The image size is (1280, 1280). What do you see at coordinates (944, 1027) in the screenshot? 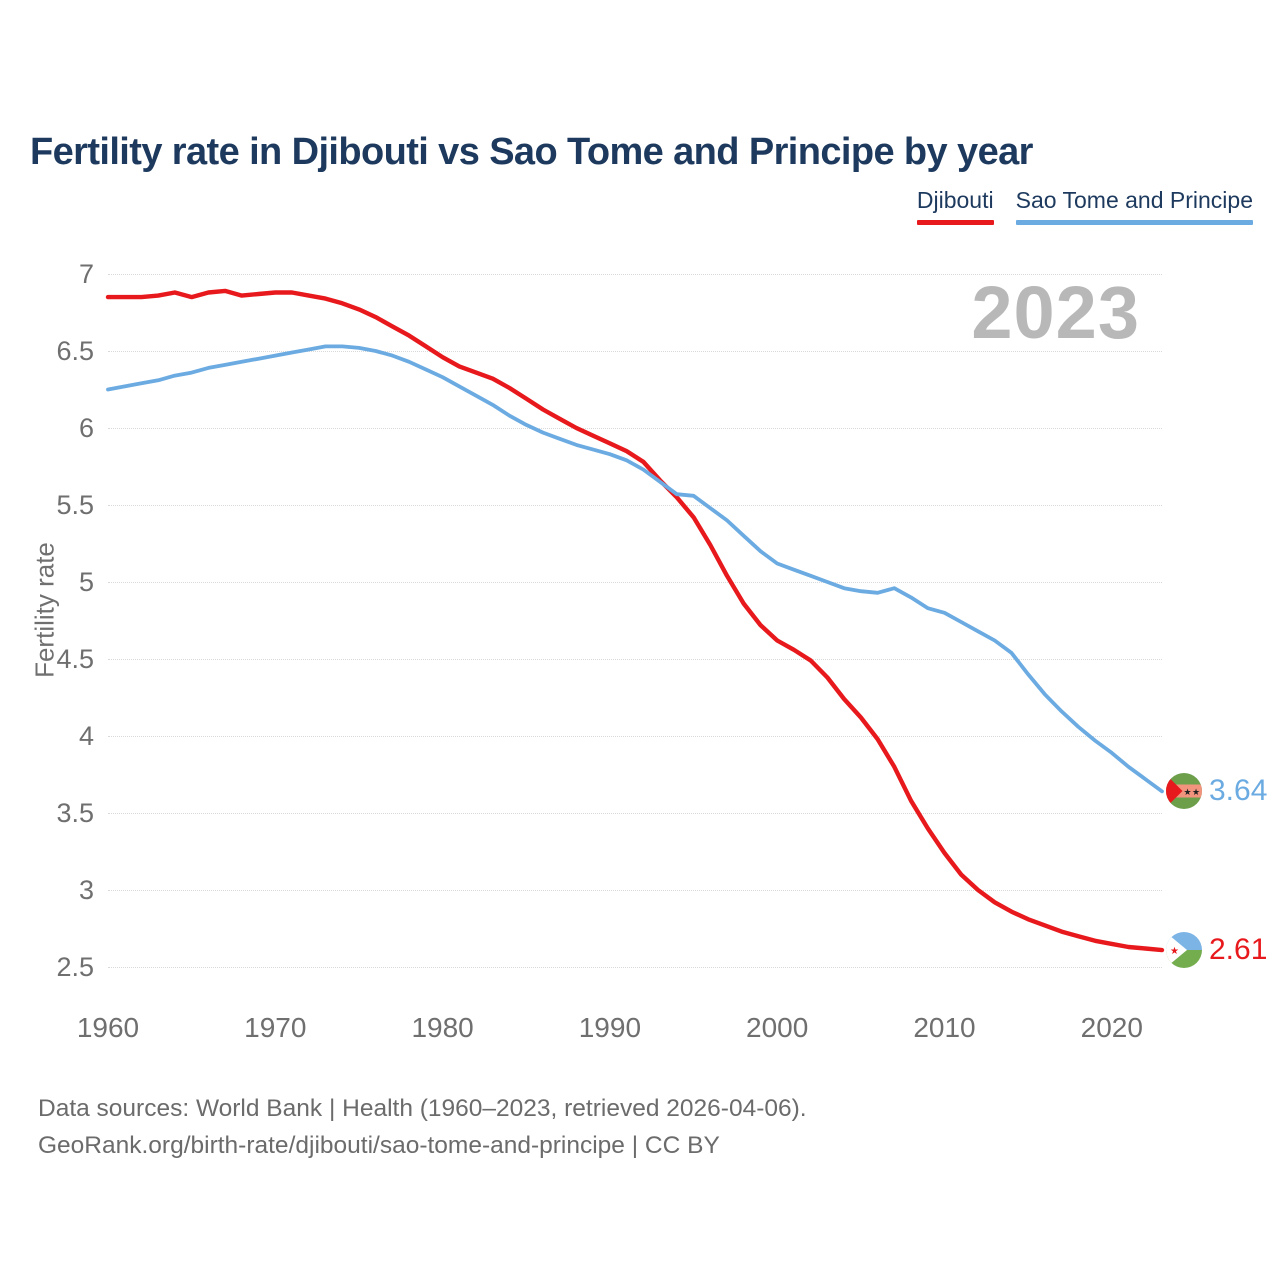
I see `x-tick-label-2010: 2010` at bounding box center [944, 1027].